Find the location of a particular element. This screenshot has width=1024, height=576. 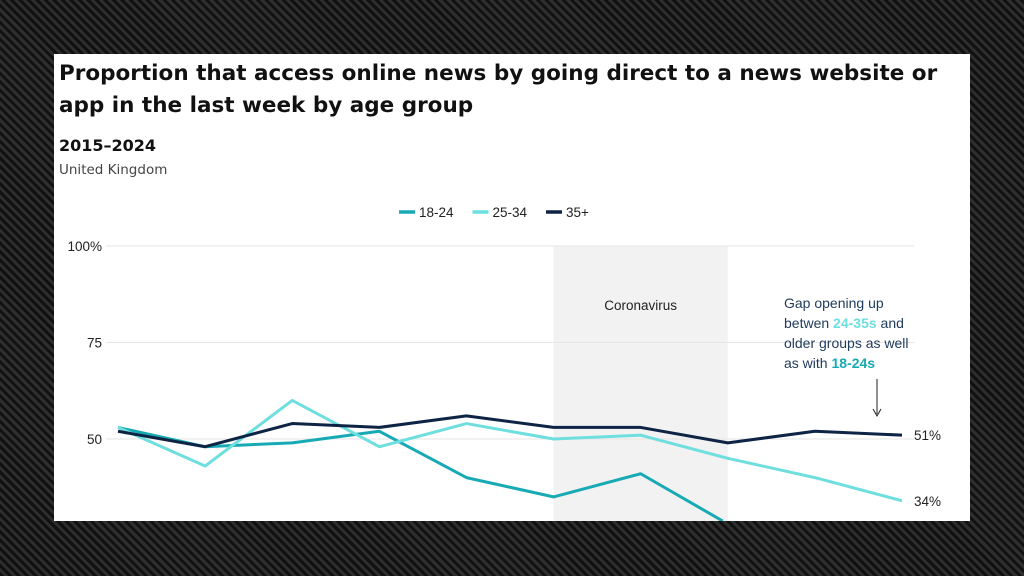

y-tick-label: 75 is located at coordinates (94, 343).